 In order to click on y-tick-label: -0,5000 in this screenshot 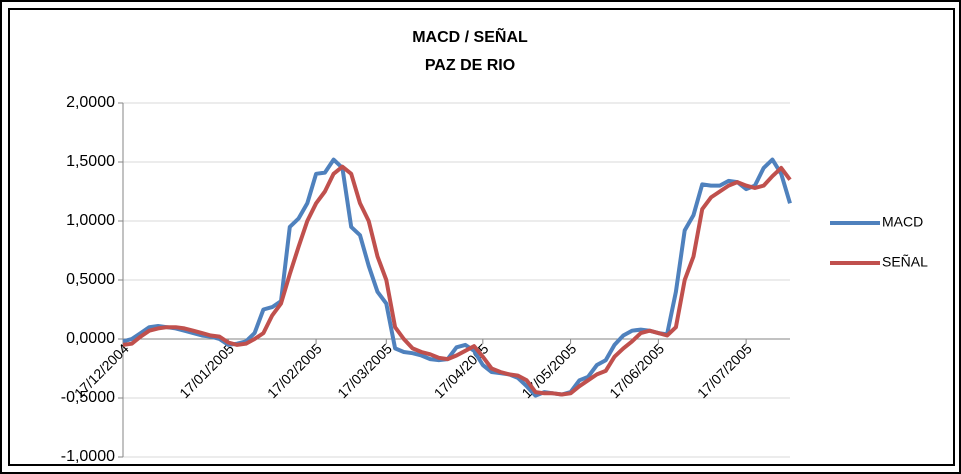, I will do `click(88, 397)`.